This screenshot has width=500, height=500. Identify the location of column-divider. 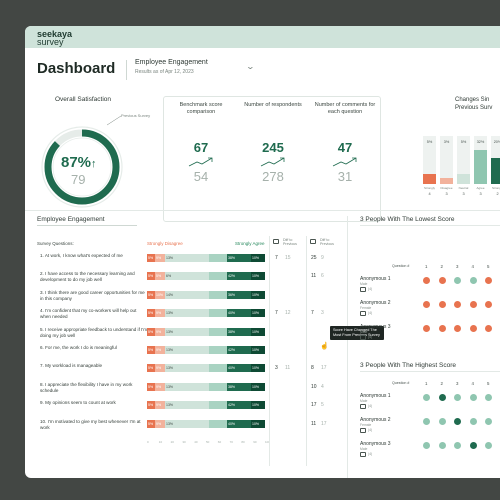
(306, 351).